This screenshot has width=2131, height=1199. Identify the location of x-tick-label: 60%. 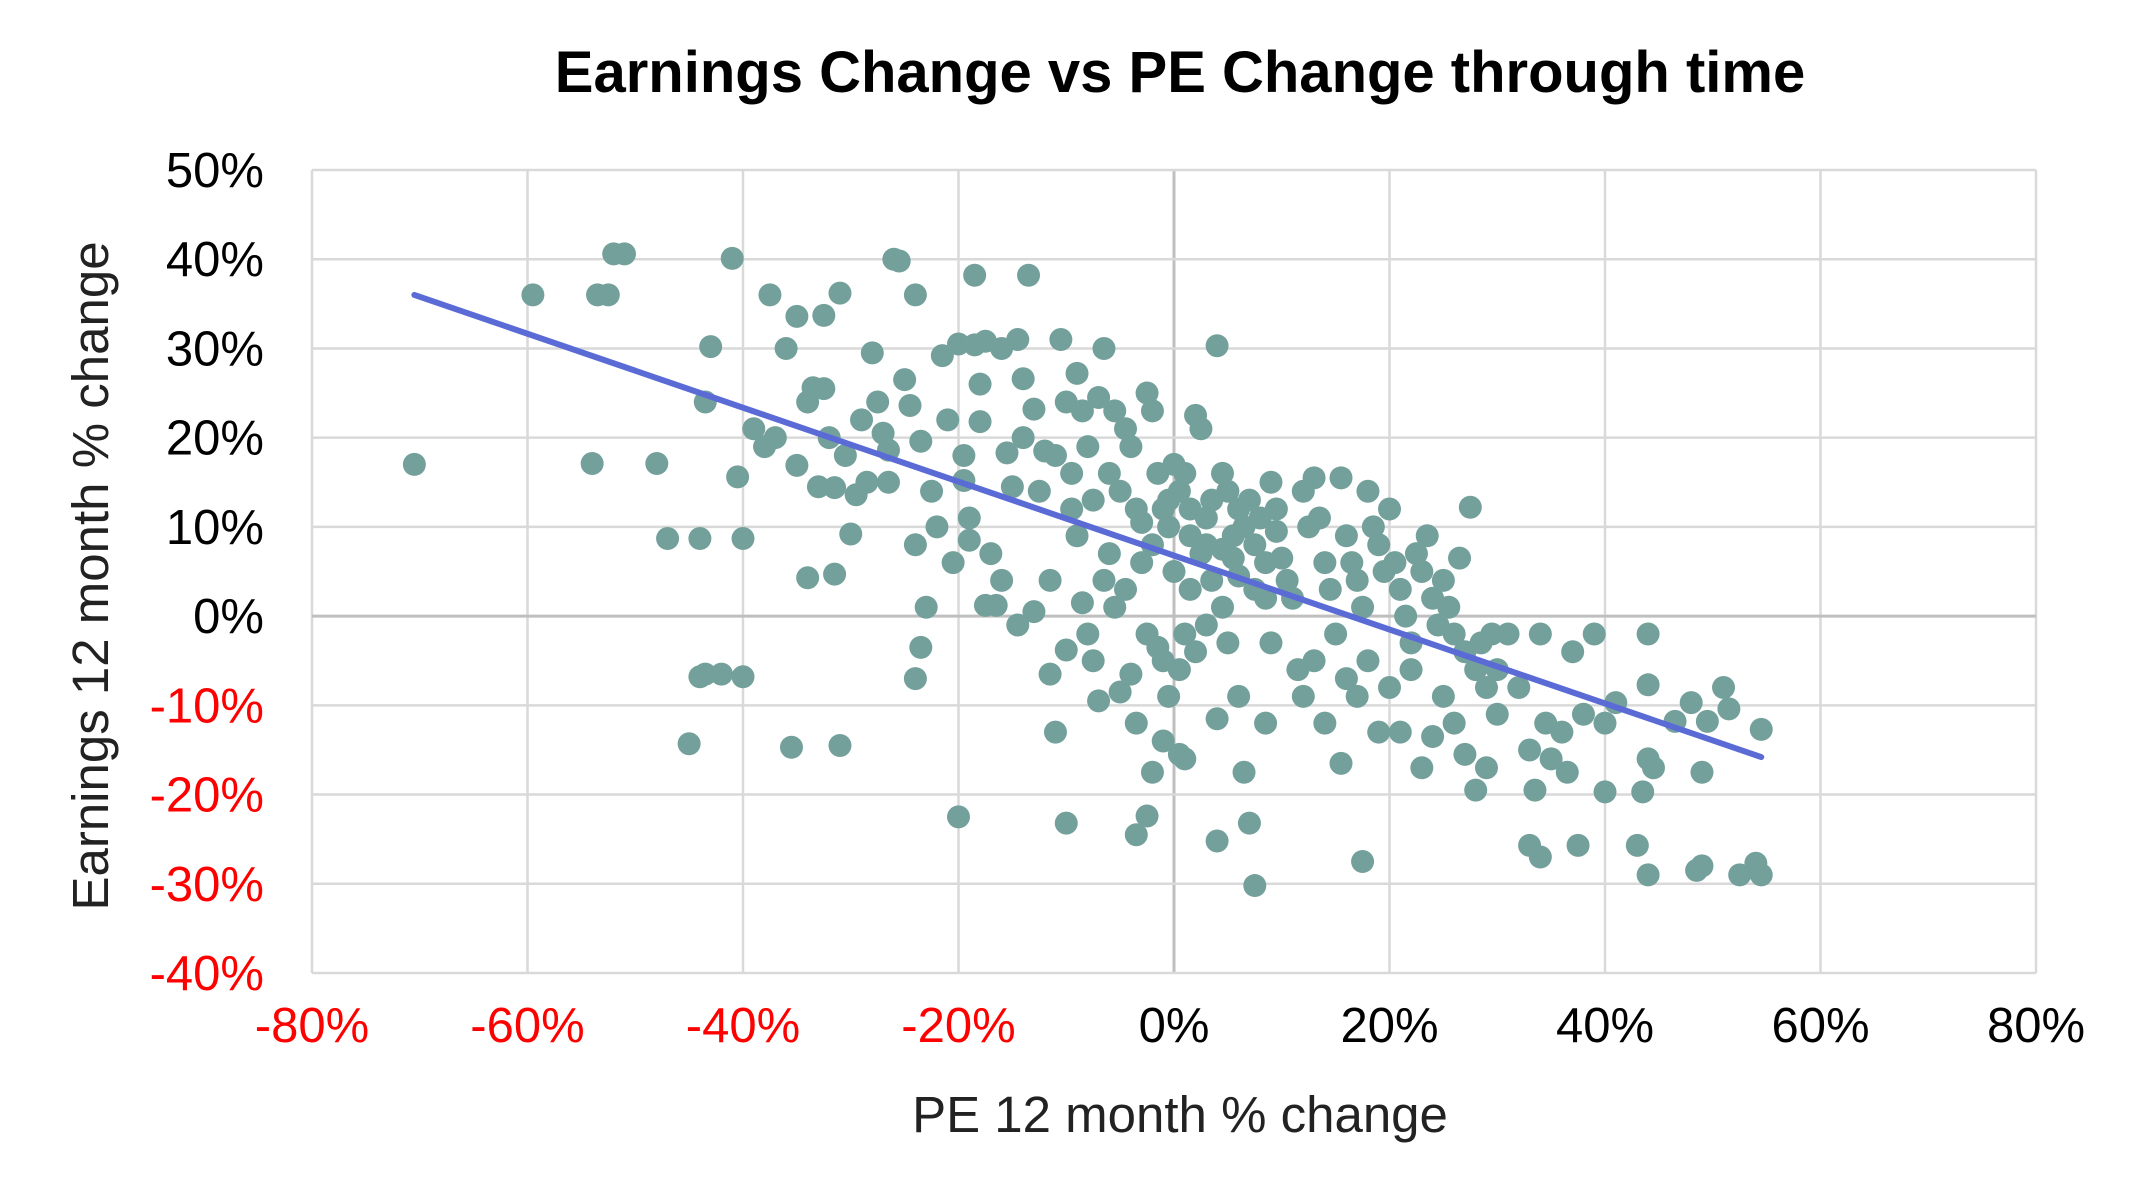
(1820, 1026).